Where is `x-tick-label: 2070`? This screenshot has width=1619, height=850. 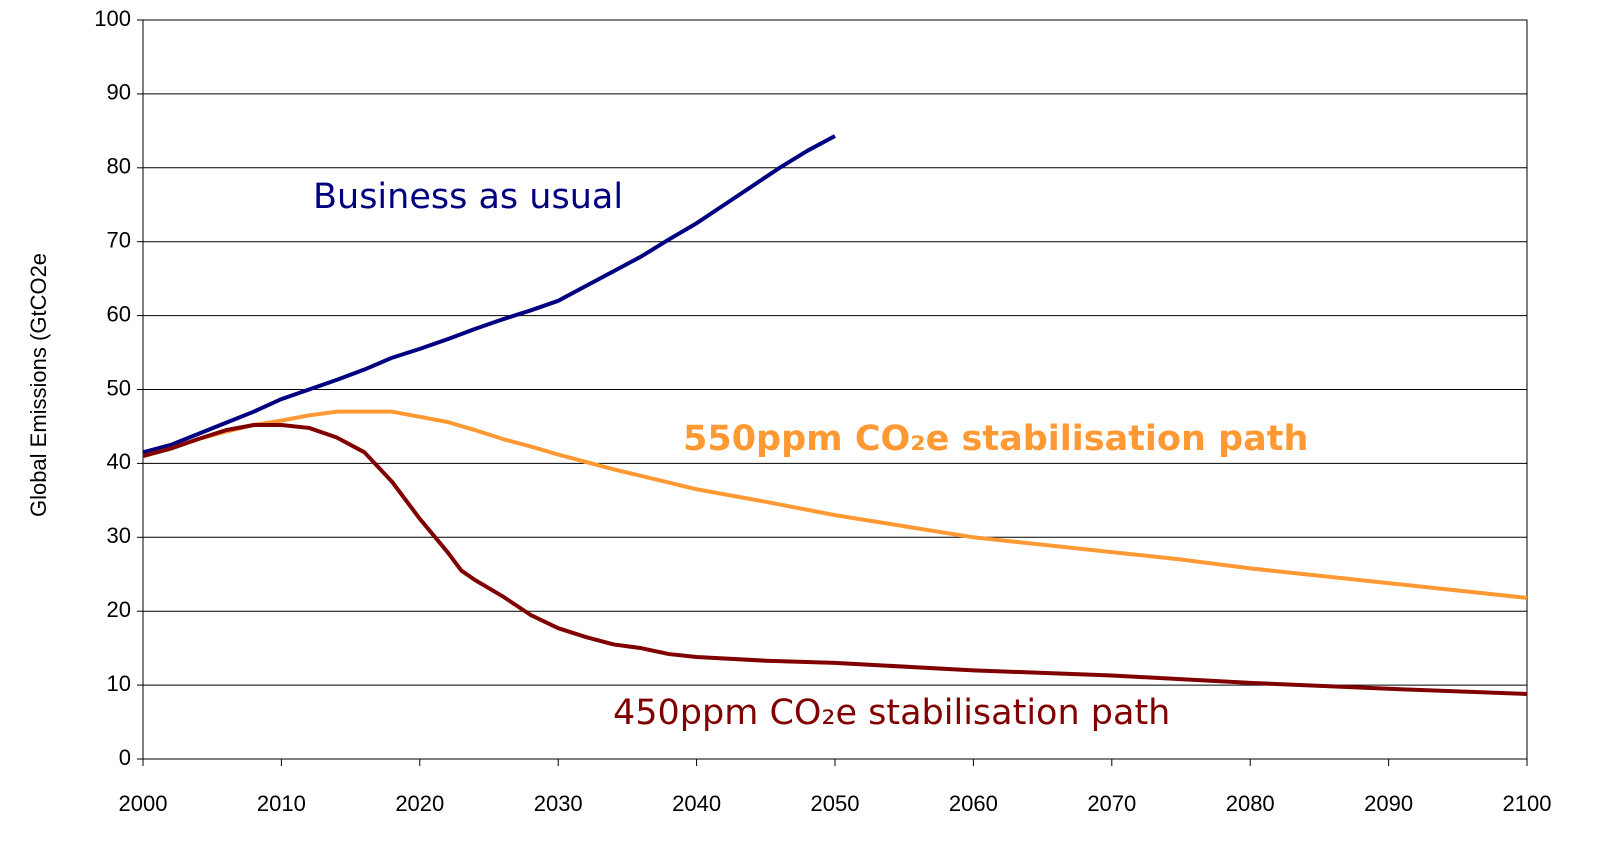
x-tick-label: 2070 is located at coordinates (1111, 803).